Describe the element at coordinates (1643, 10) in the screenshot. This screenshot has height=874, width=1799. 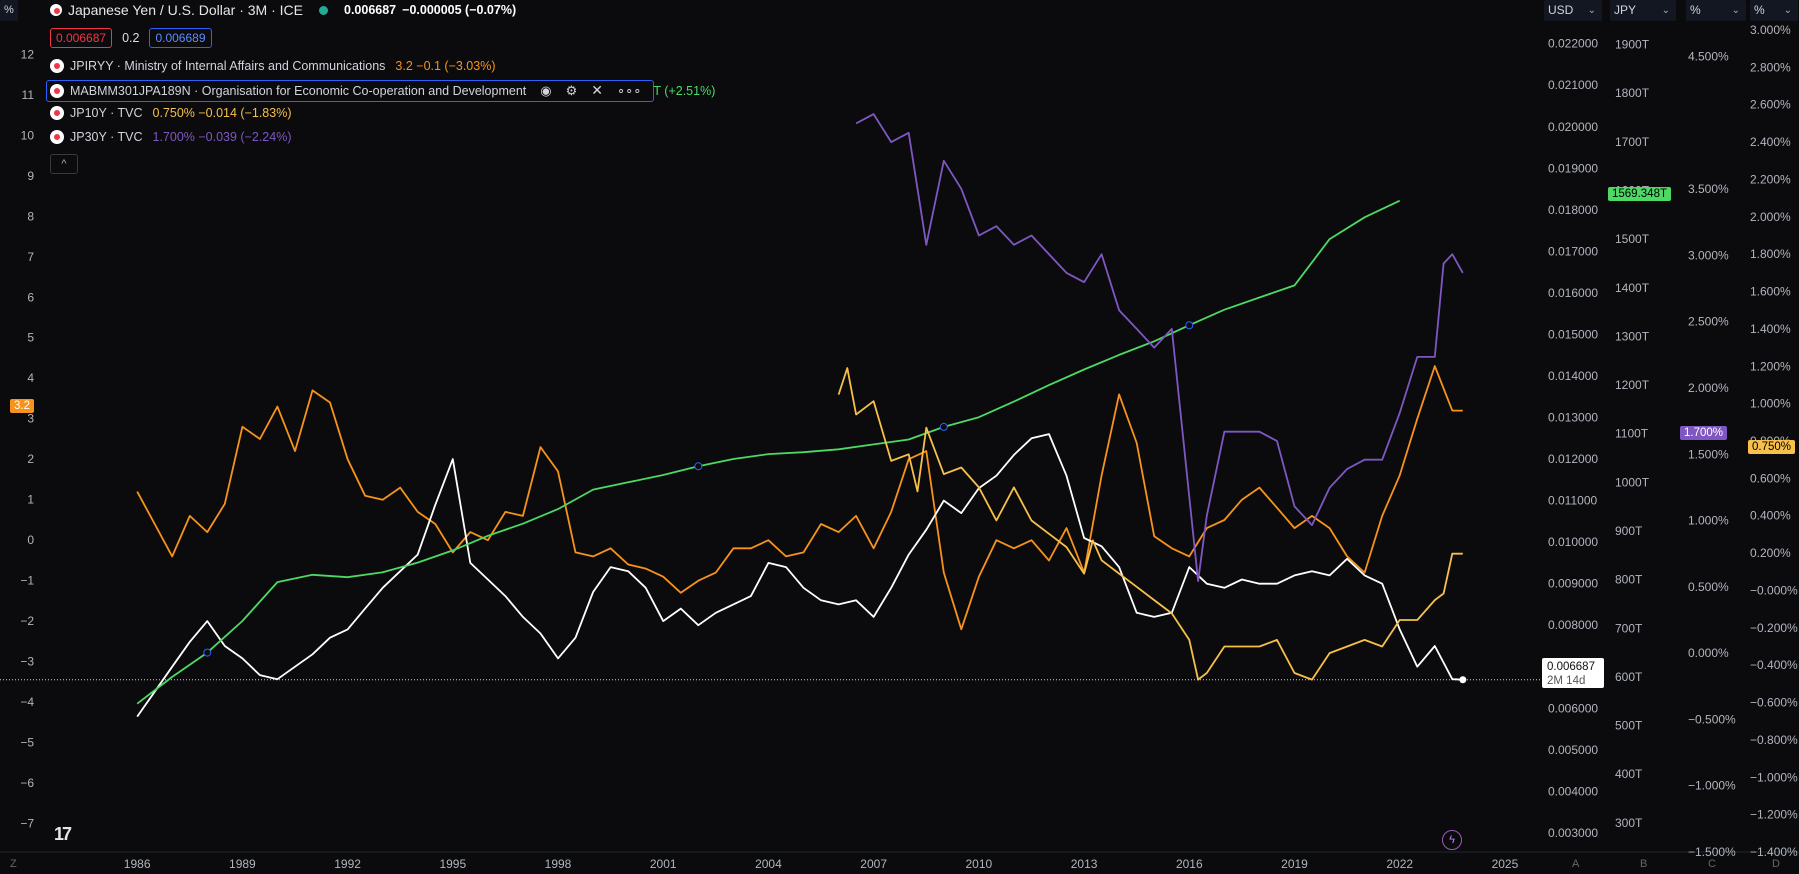
I see `scale-select-jpy: JPY ⌄` at that location.